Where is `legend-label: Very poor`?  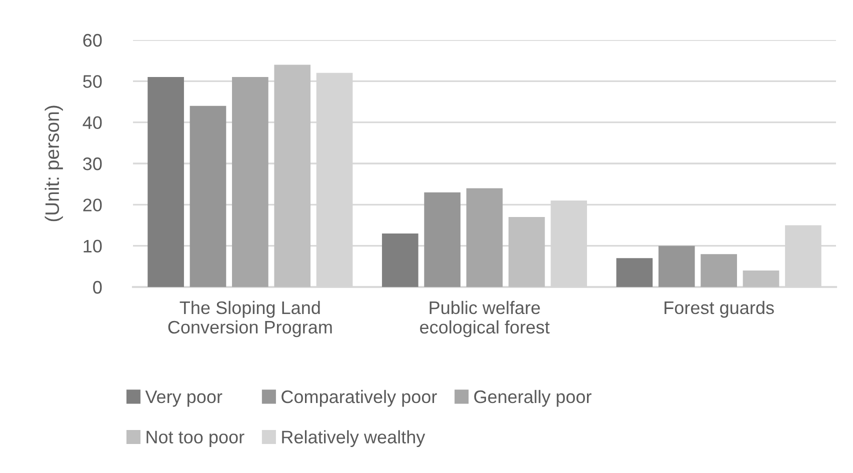 legend-label: Very poor is located at coordinates (183, 398).